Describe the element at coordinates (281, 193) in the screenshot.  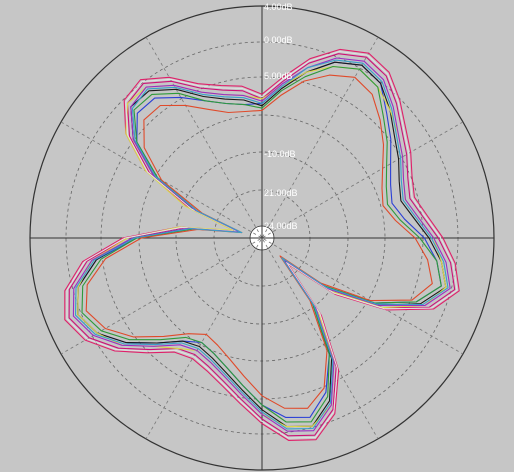
I see `ring-label: 21.00dB` at that location.